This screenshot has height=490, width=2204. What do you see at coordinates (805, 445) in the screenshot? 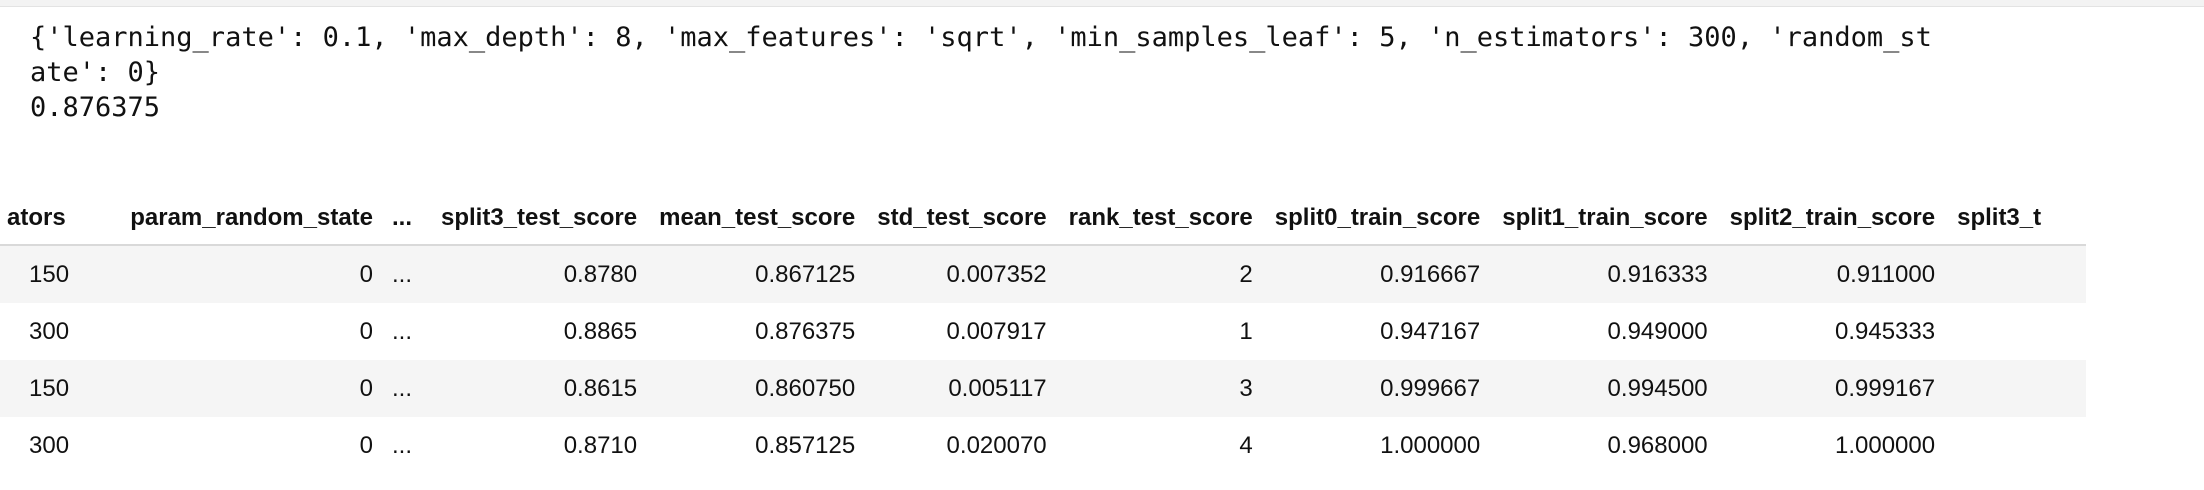
I see `cell-mean-test-score: 0.857125` at bounding box center [805, 445].